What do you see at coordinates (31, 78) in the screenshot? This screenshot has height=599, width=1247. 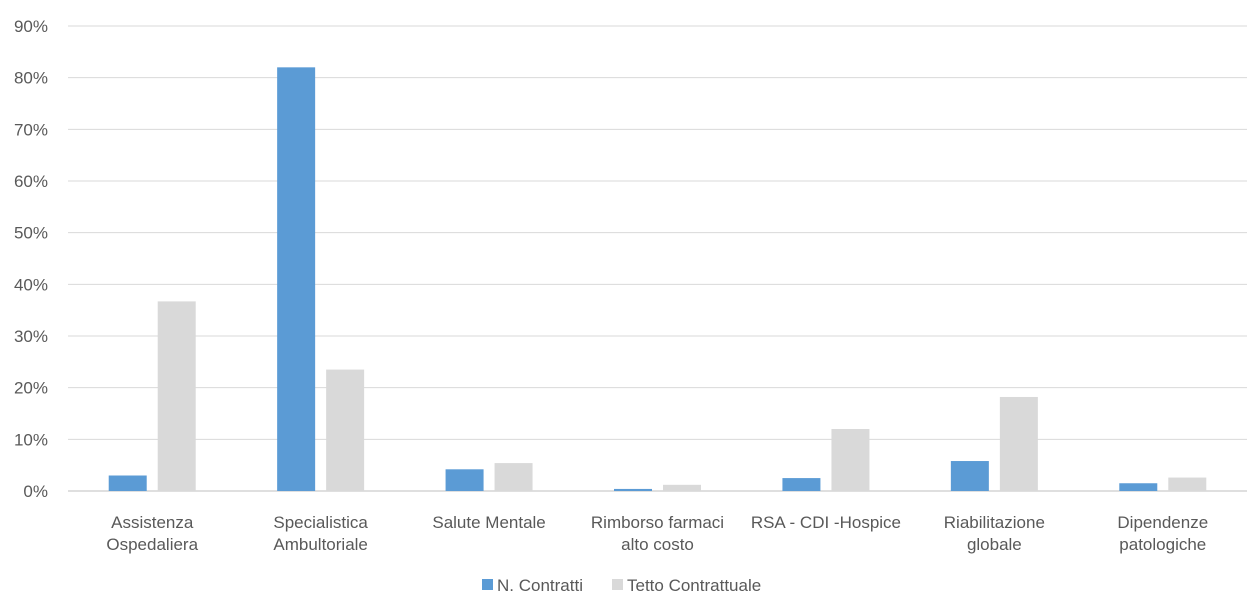 I see `y-tick-label: 80%` at bounding box center [31, 78].